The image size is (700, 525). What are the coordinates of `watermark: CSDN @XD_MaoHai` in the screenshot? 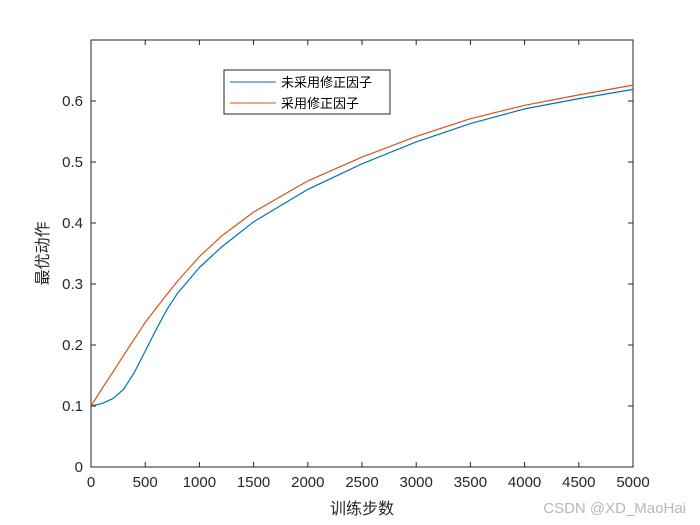 It's located at (614, 508).